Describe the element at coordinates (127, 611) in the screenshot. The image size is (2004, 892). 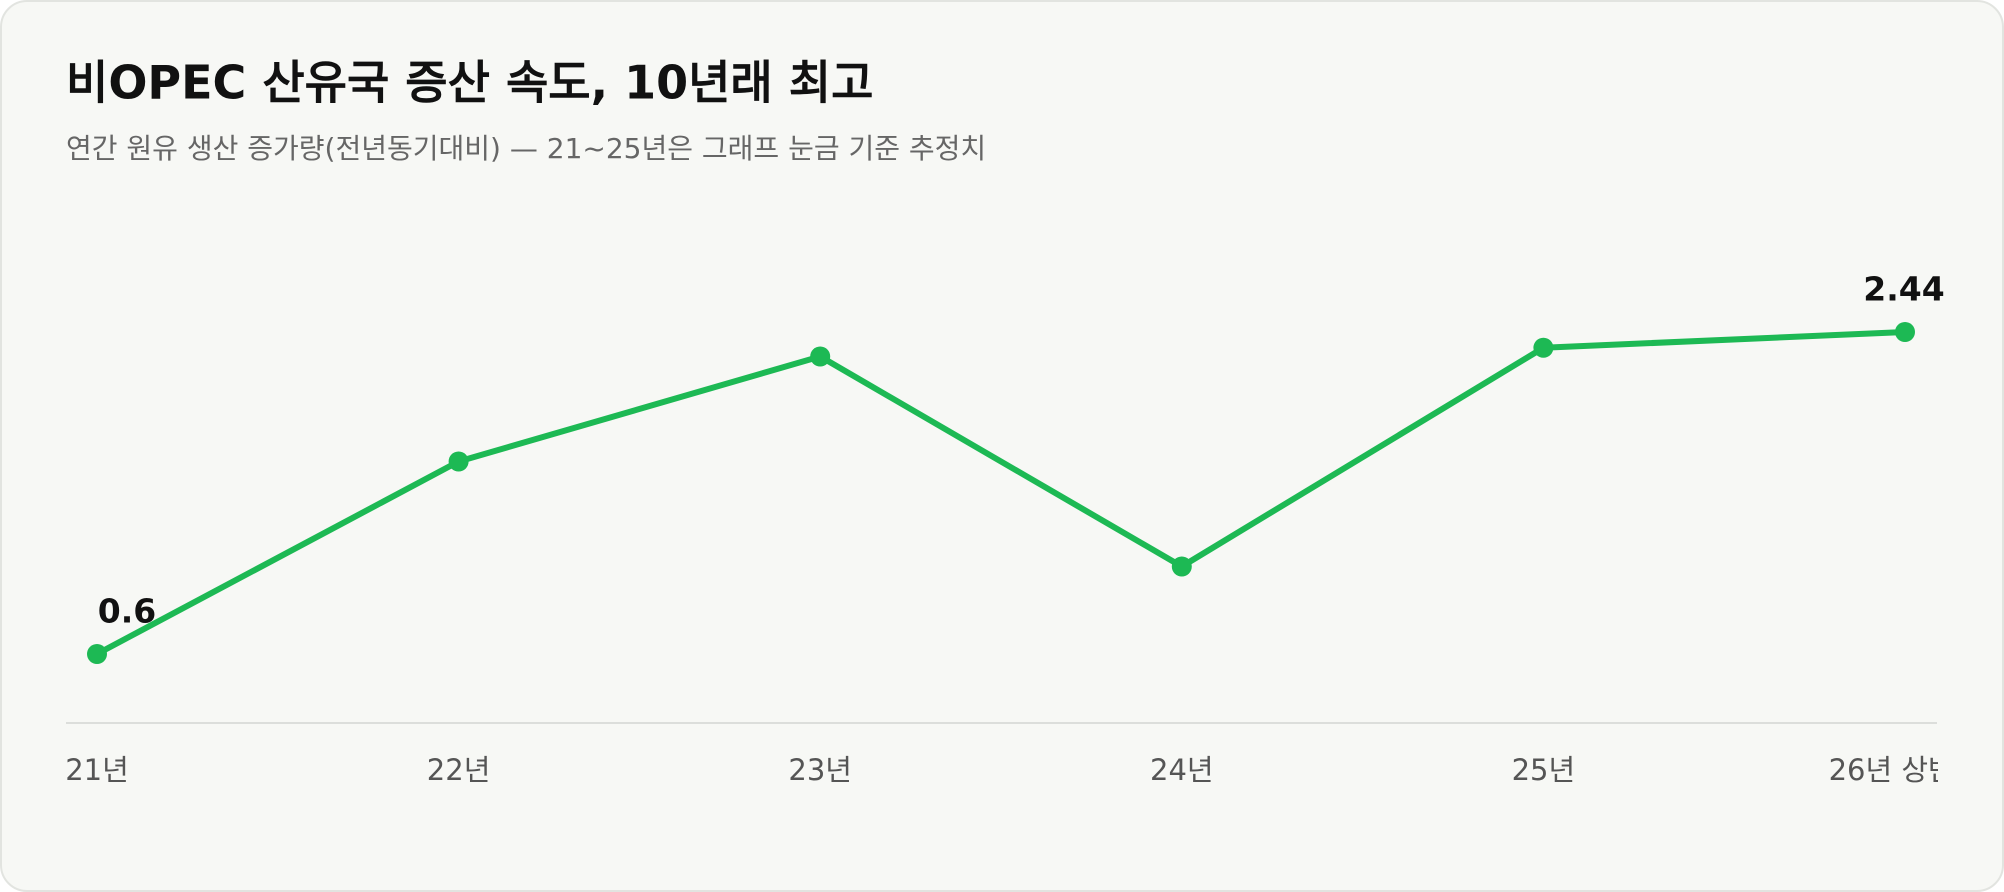
I see `data-label: 0.6` at that location.